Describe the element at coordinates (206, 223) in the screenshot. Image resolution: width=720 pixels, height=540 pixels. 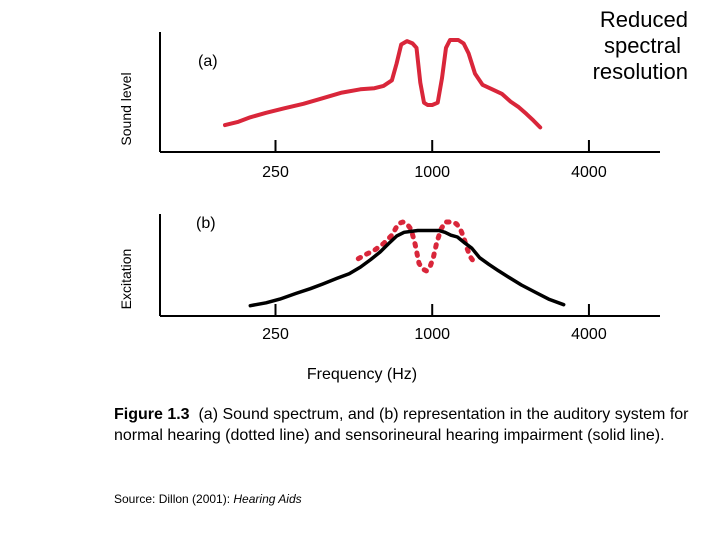
I see `panel-label: (b)` at that location.